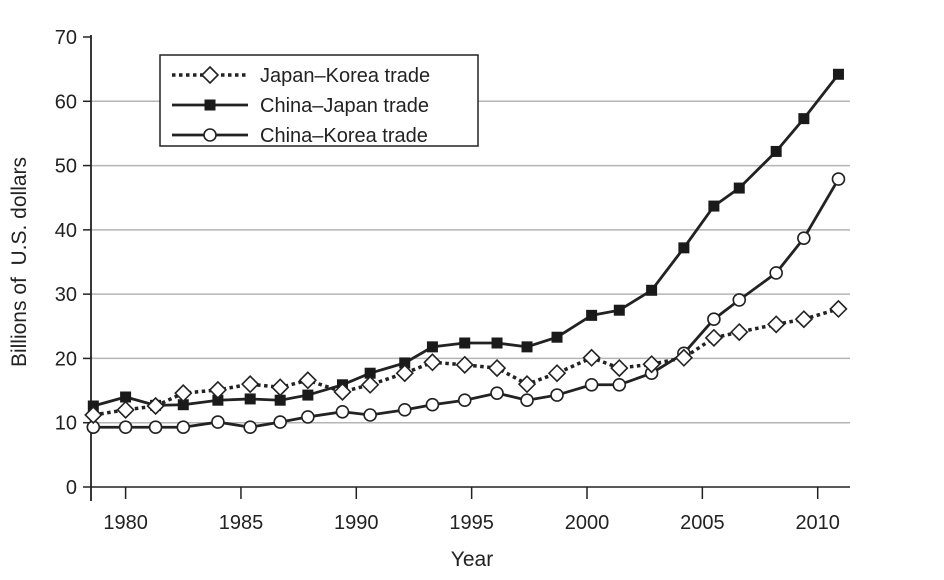  What do you see at coordinates (125, 523) in the screenshot?
I see `x-tick-label: 1980` at bounding box center [125, 523].